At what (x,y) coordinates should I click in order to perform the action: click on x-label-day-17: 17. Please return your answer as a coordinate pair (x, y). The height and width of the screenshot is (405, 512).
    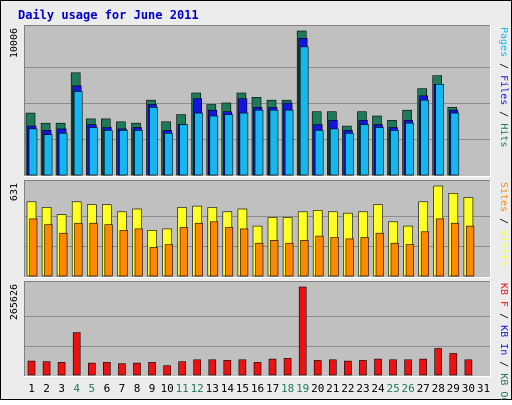
    Looking at the image, I should click on (272, 388).